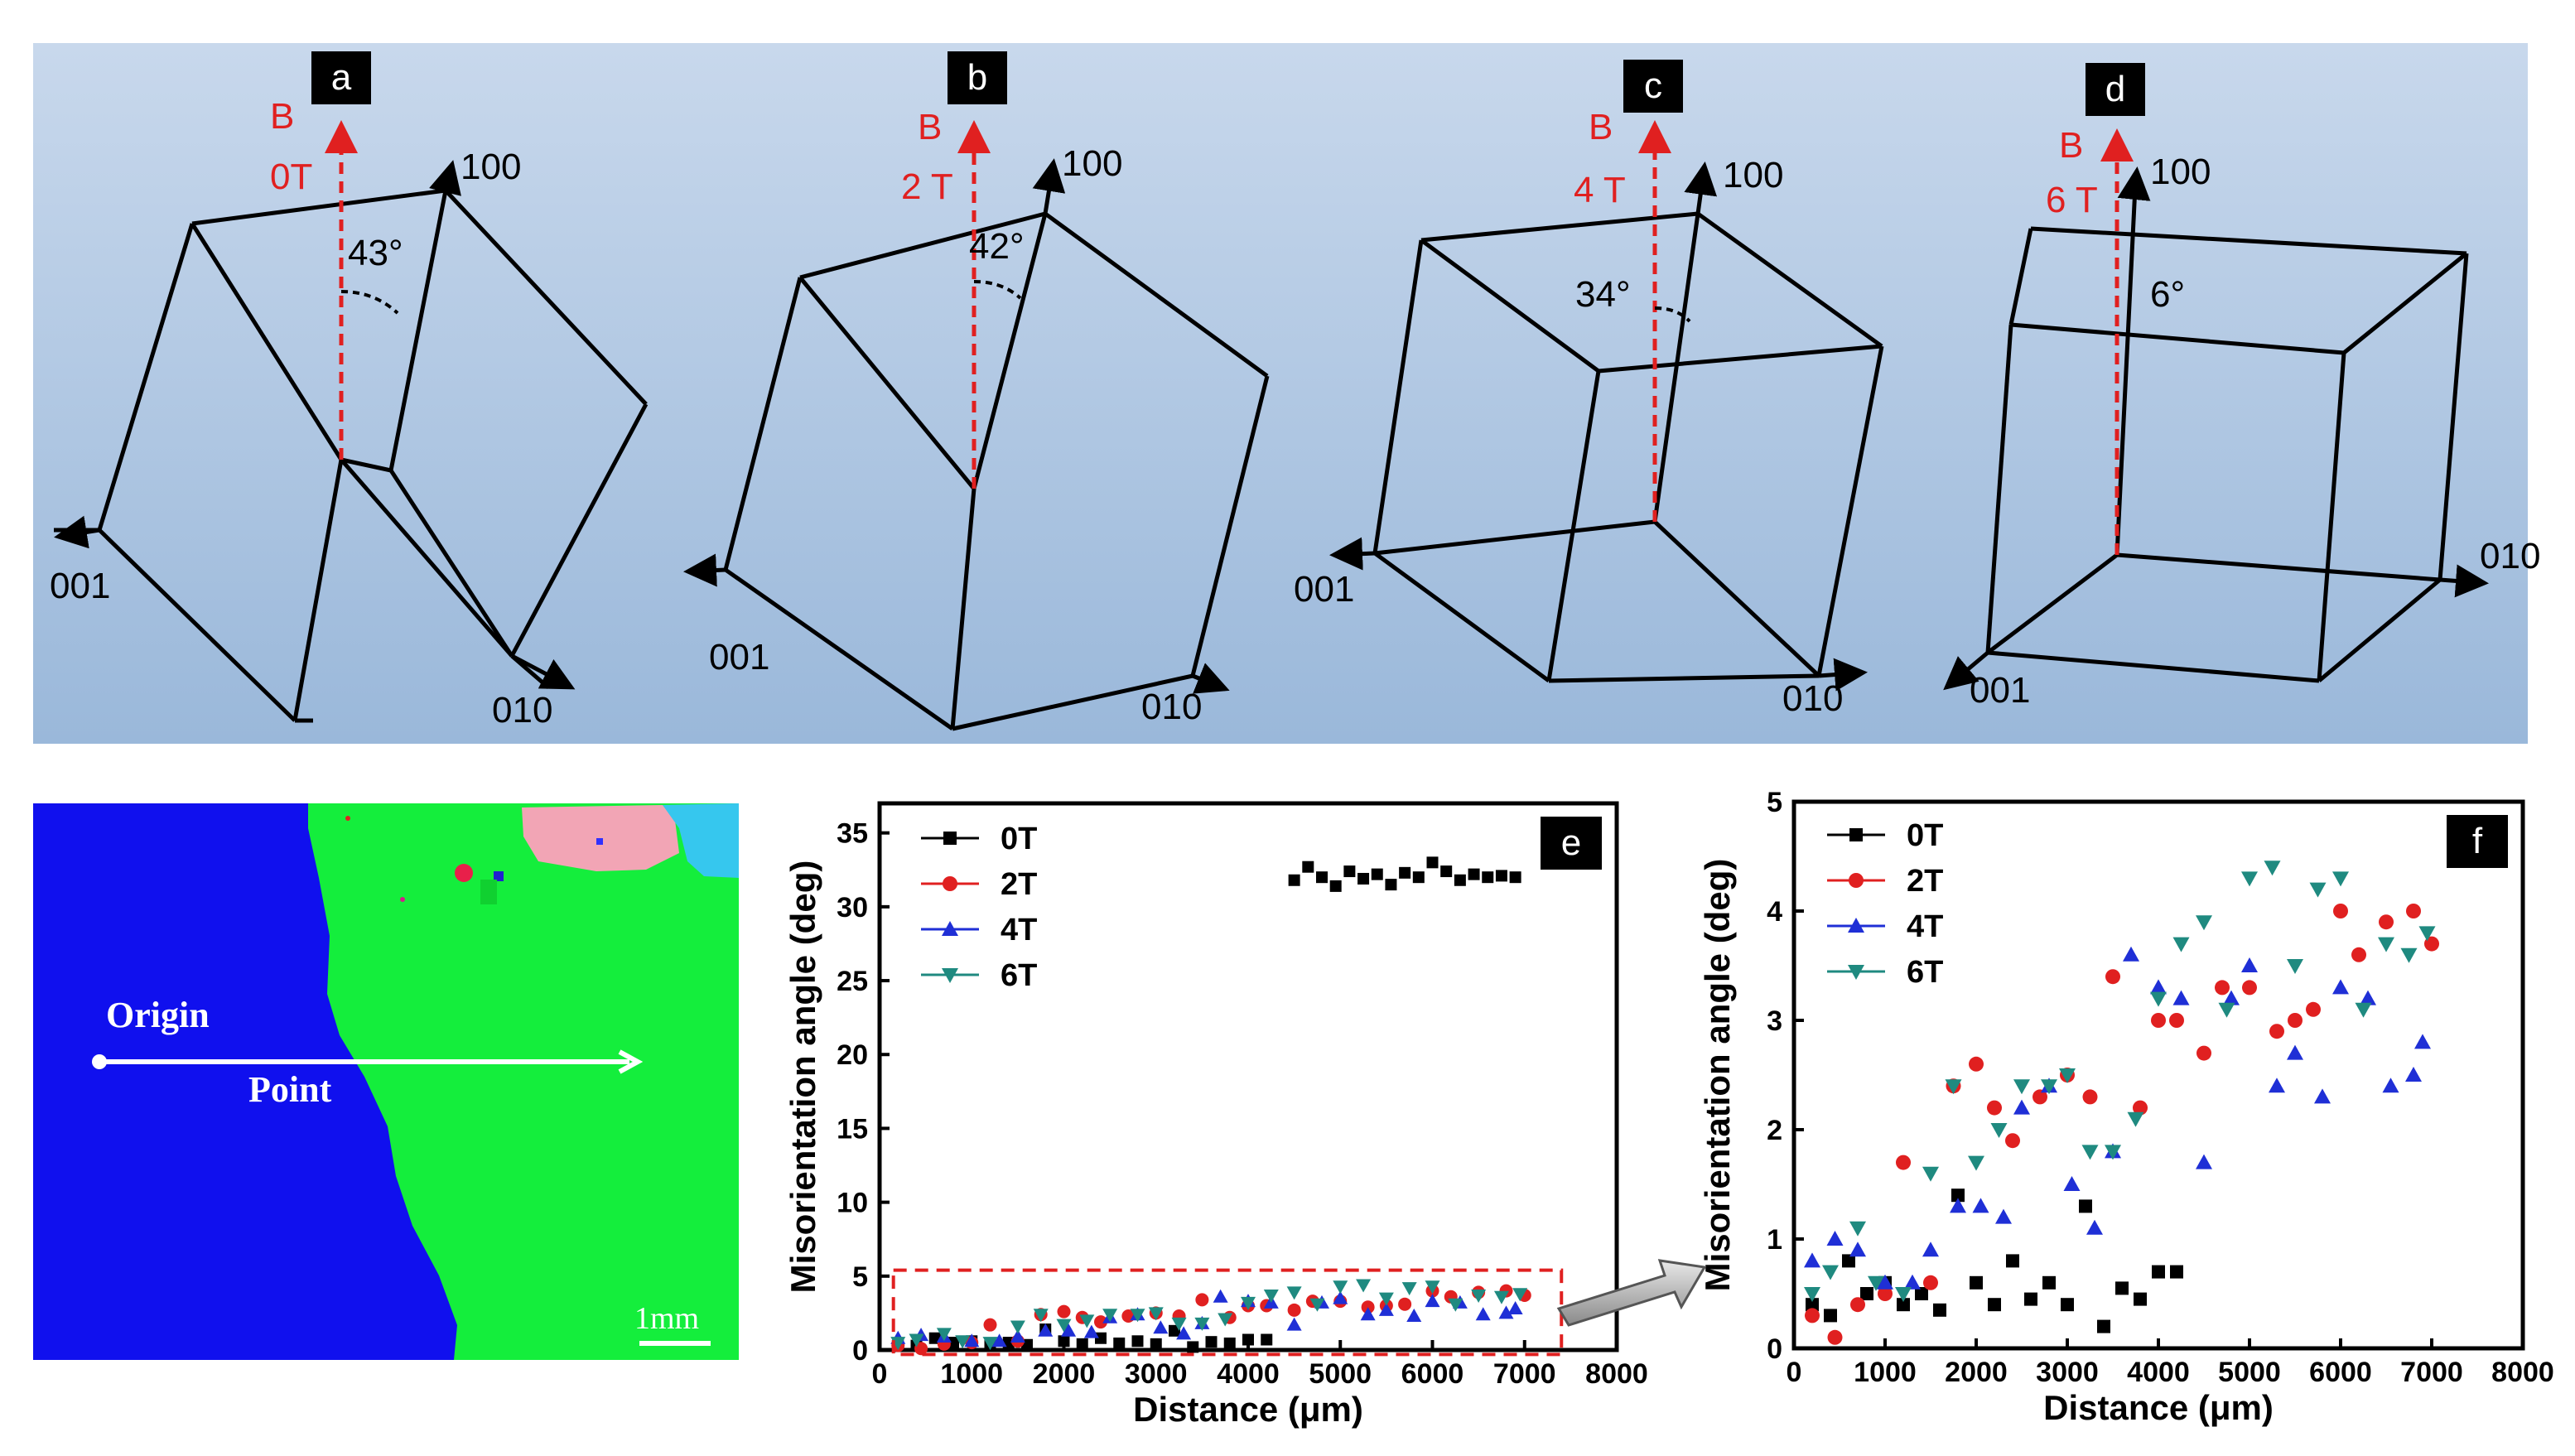  Describe the element at coordinates (1227, 1312) in the screenshot. I see `zoom-region-box` at that location.